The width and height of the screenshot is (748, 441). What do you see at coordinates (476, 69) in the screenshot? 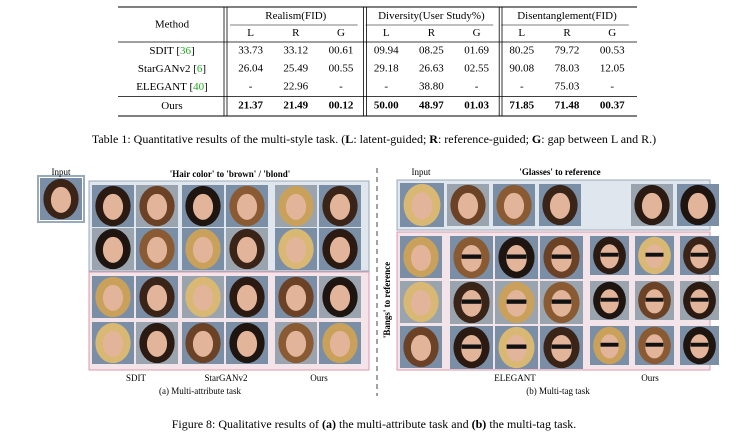
I see `table-cell: 02.55` at bounding box center [476, 69].